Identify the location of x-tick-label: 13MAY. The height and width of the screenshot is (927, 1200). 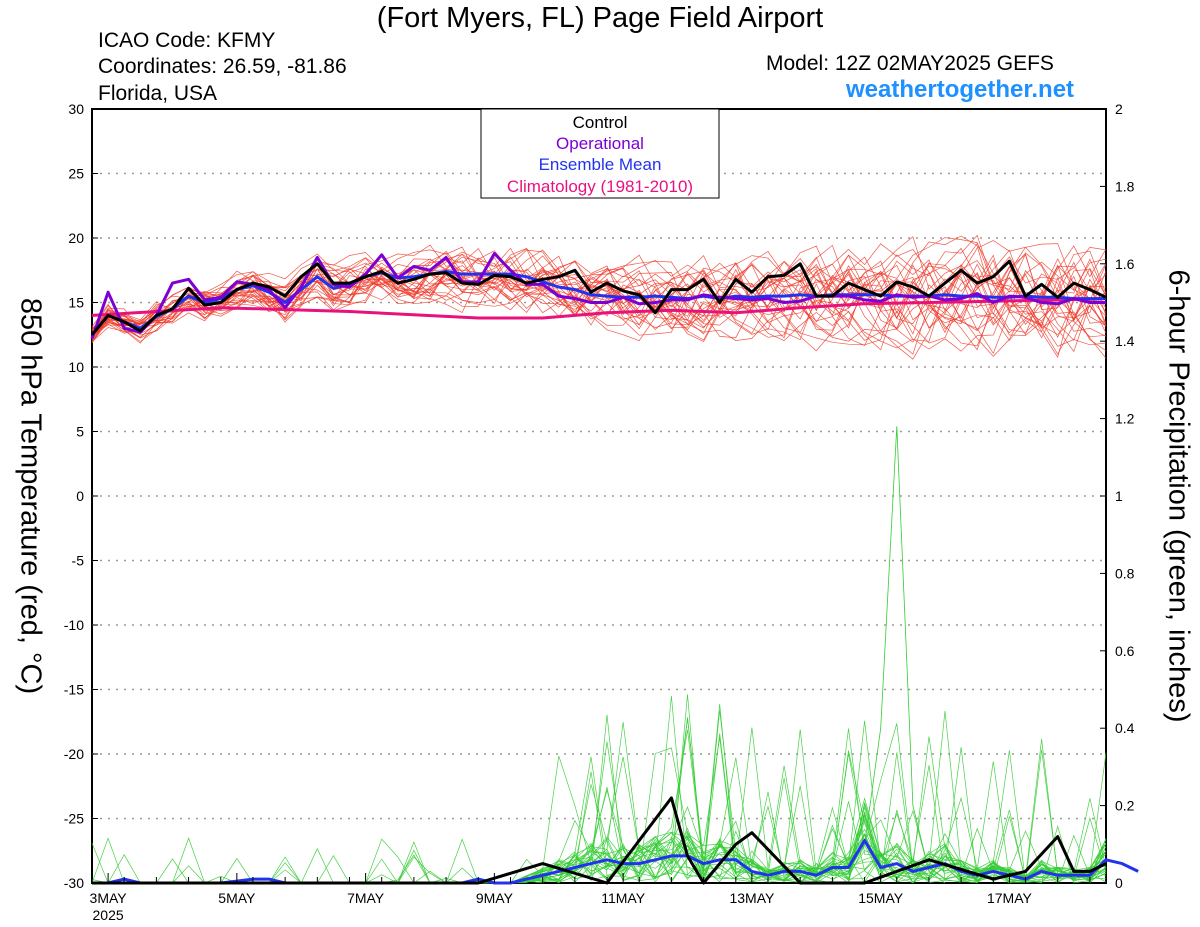
(752, 898).